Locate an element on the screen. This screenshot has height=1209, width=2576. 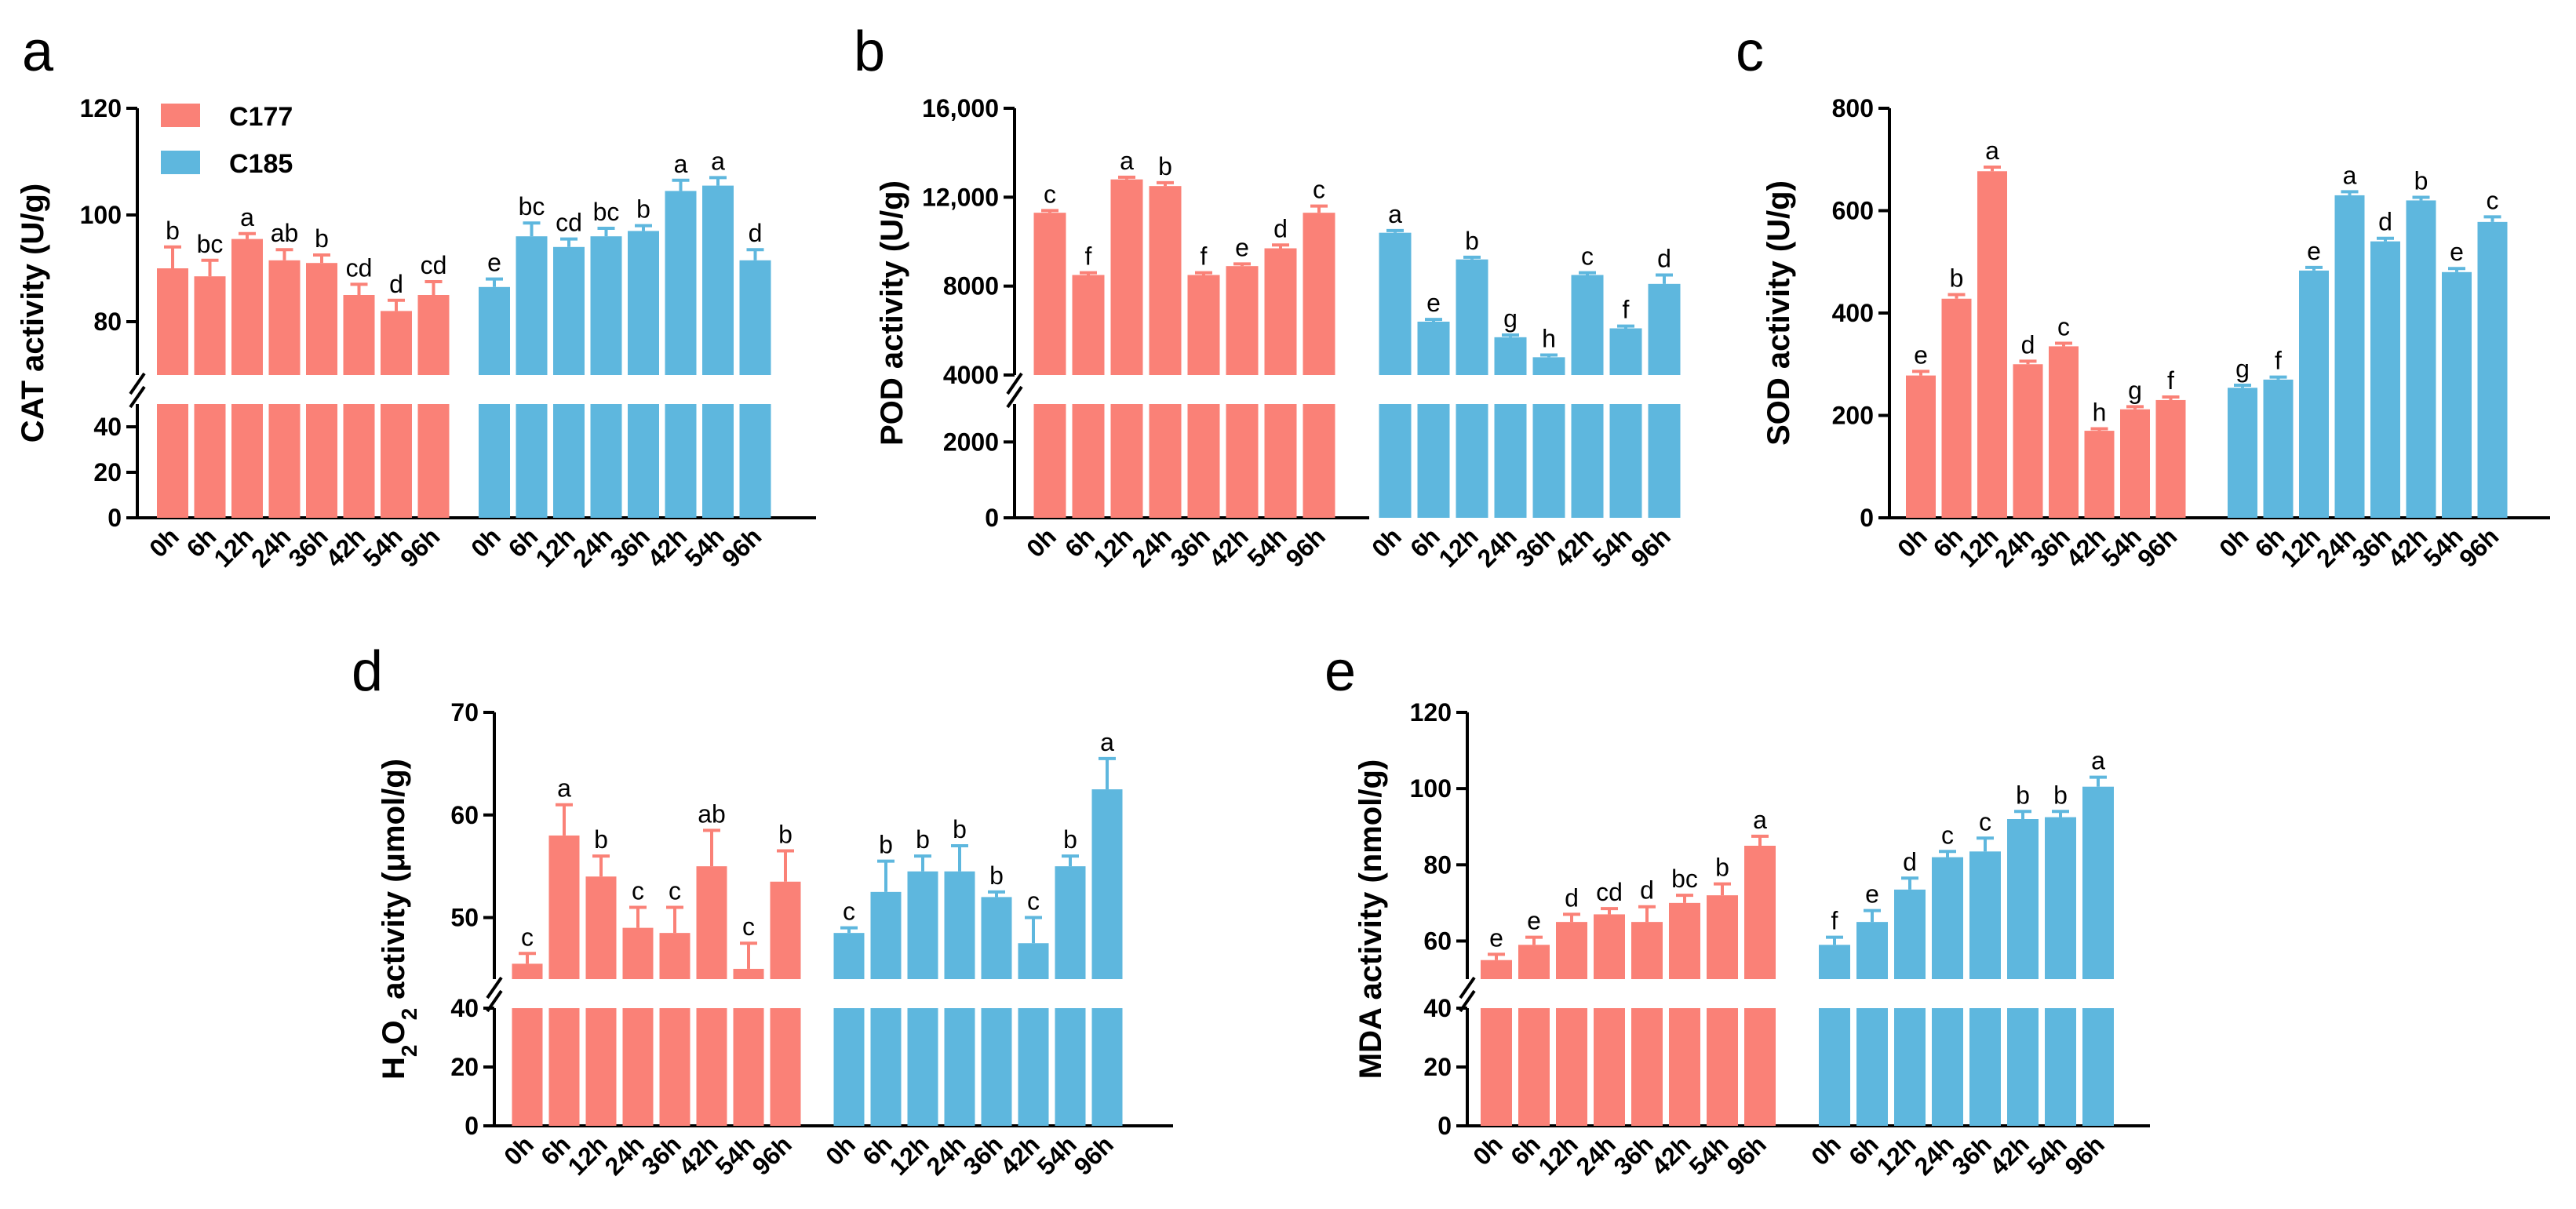
bar-lower-C177-42h is located at coordinates (711, 1067).